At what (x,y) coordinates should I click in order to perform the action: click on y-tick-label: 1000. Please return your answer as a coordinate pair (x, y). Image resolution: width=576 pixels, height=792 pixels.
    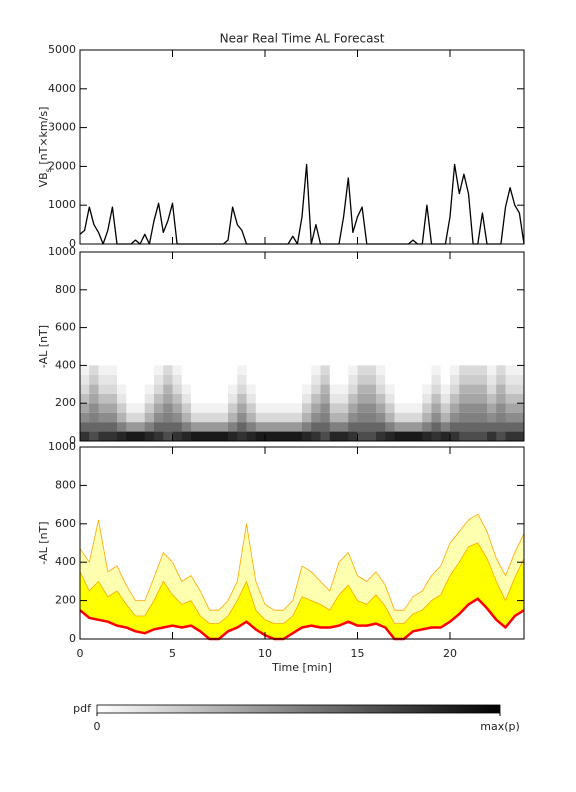
    Looking at the image, I should click on (62, 446).